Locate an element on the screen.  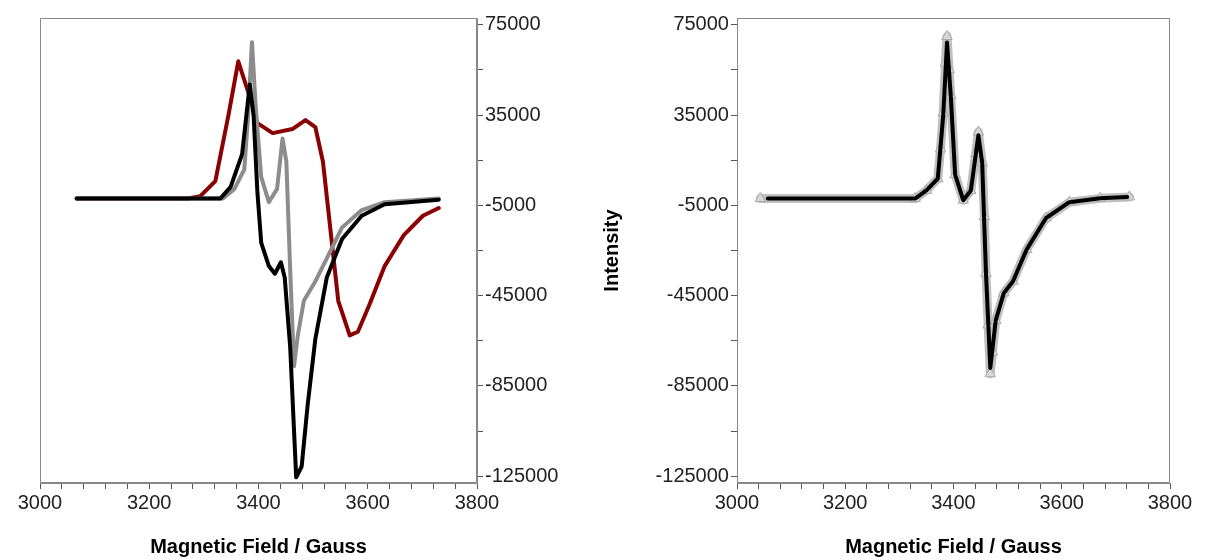
y2-tick-label: -125000 is located at coordinates (522, 474).